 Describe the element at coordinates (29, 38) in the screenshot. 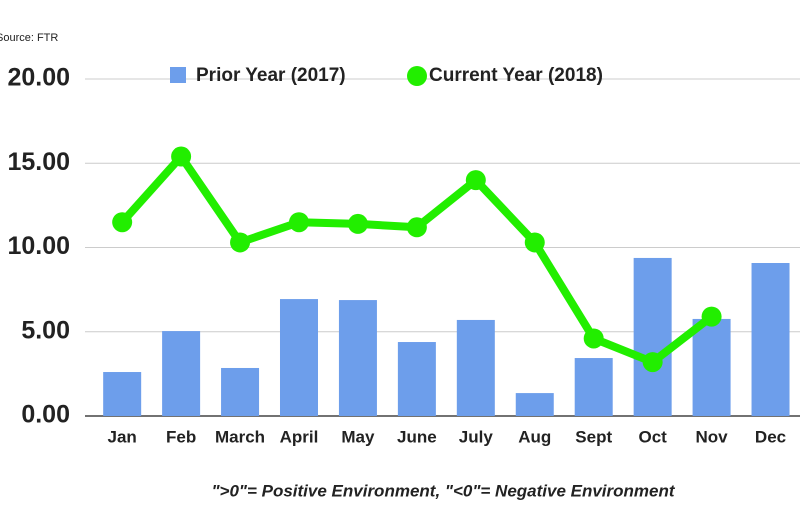

I see `source: Source: FTR` at that location.